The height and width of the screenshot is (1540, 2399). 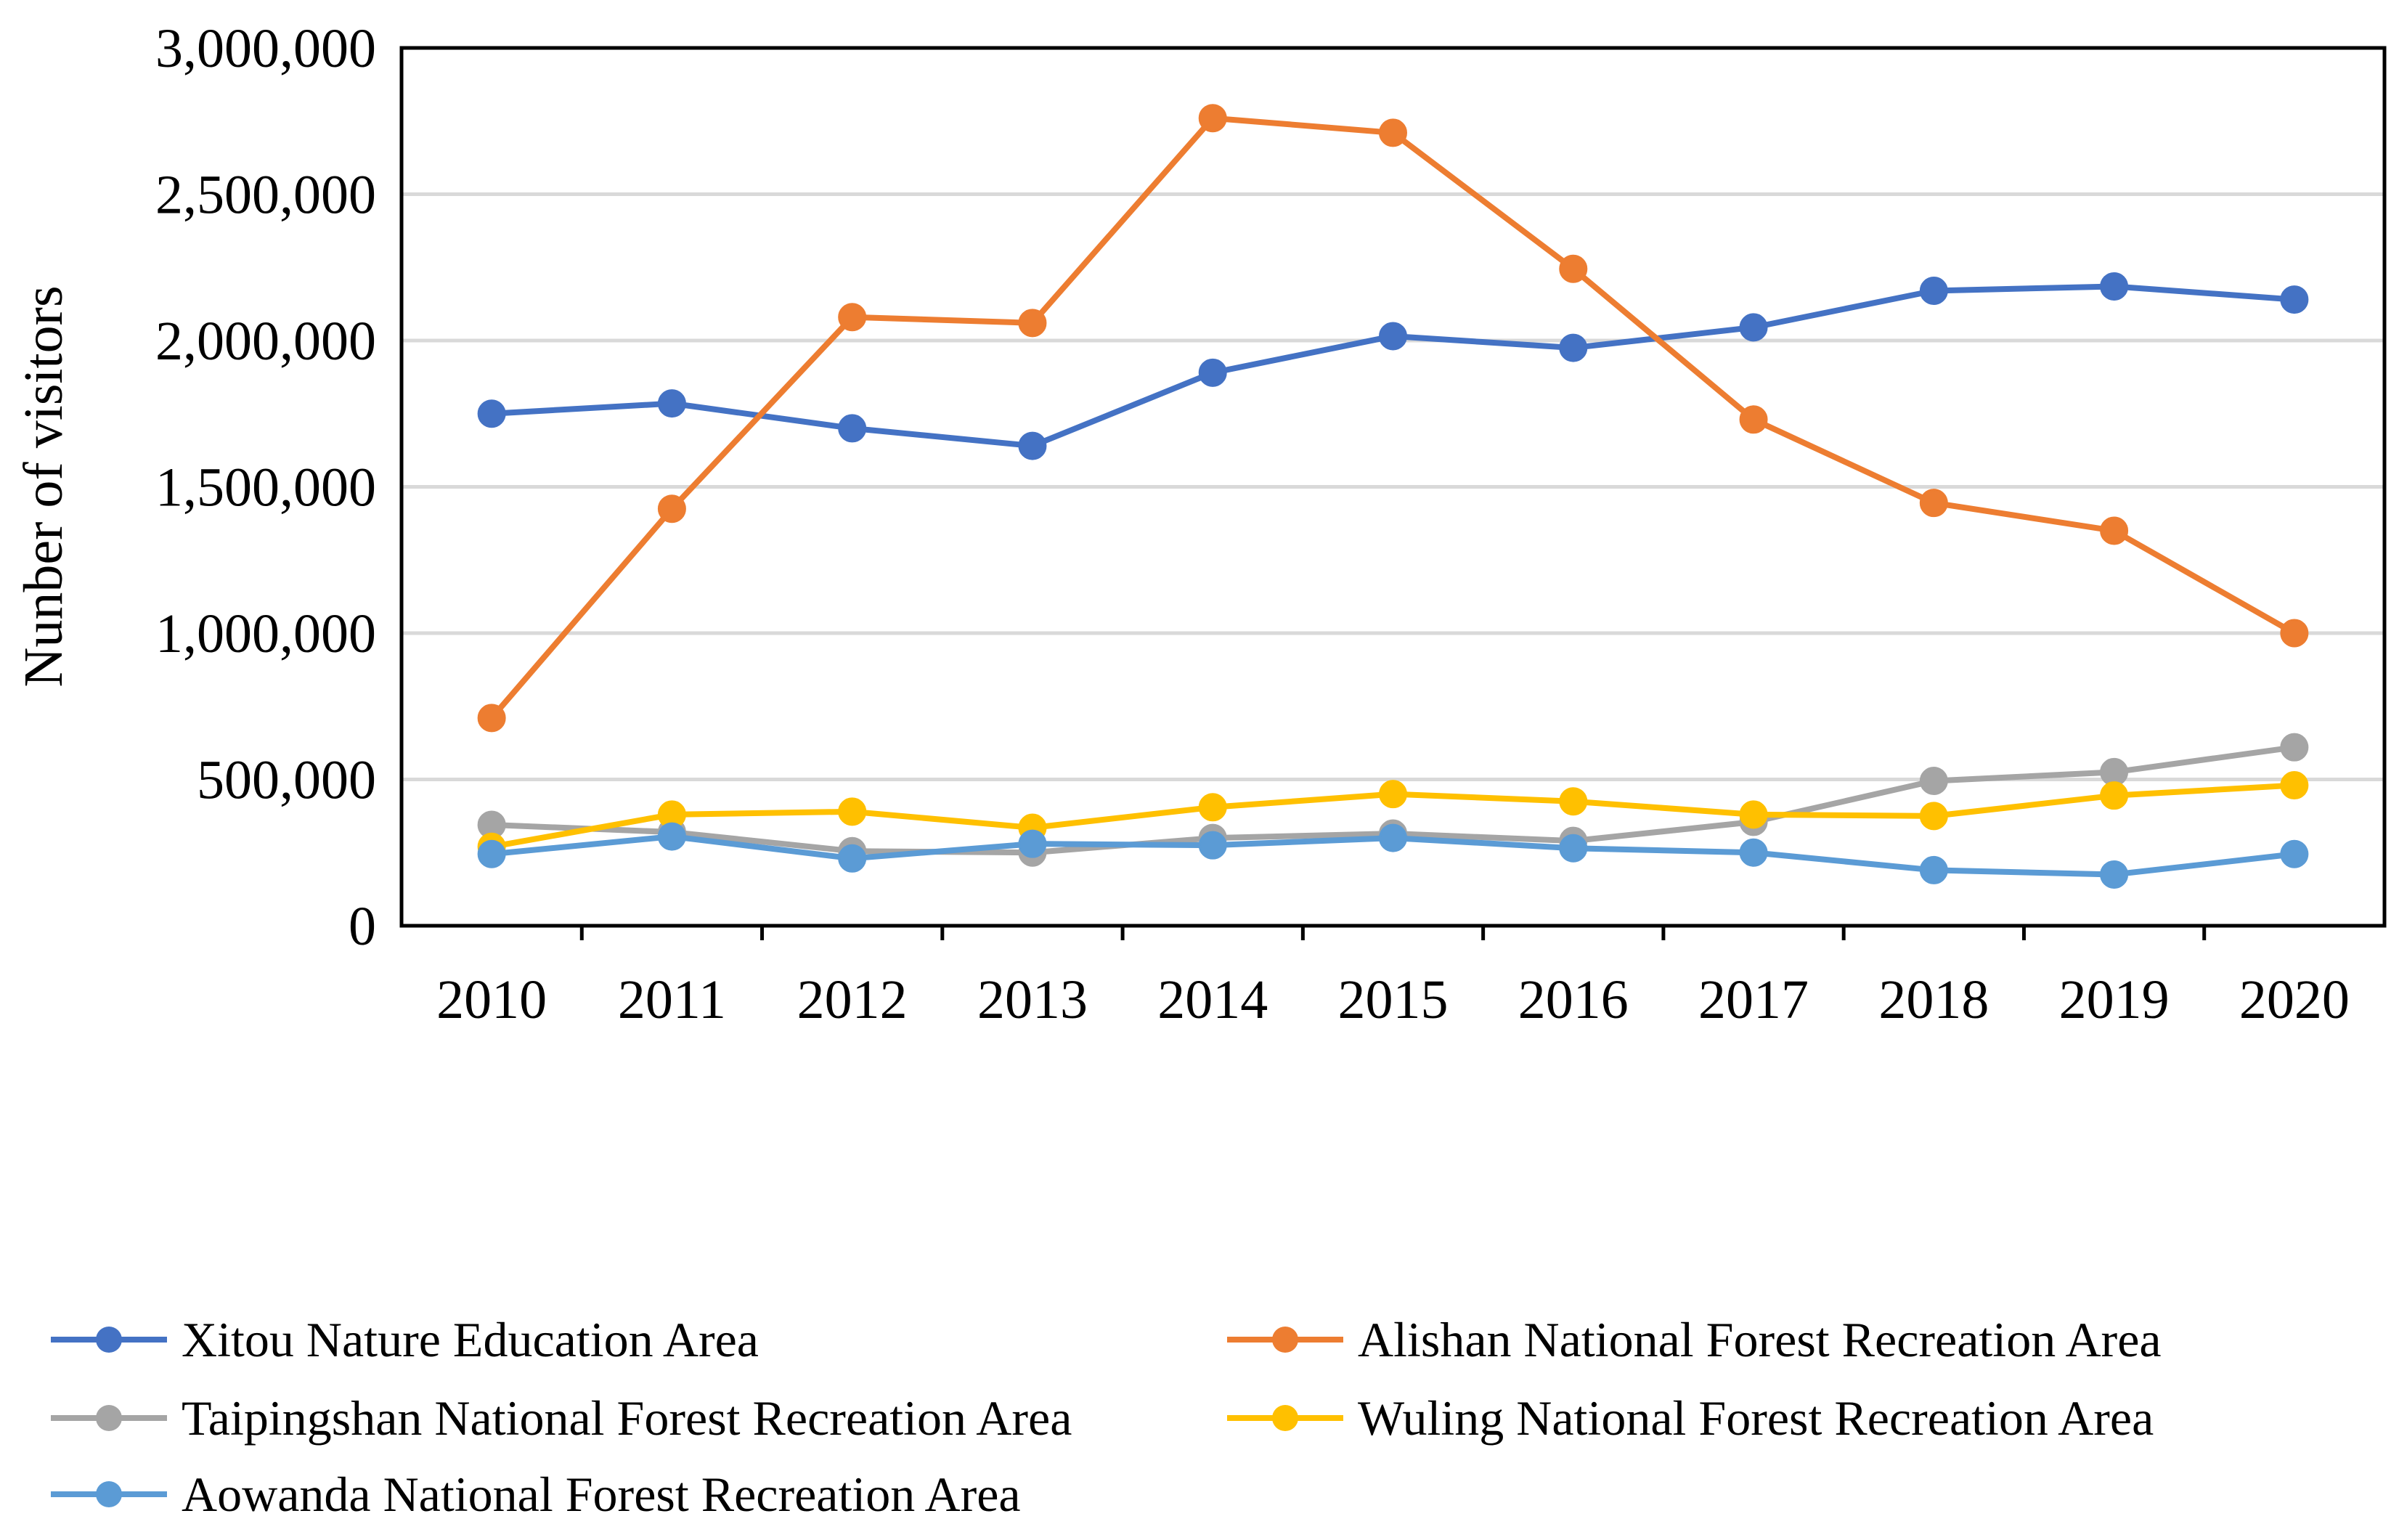 I want to click on x-axis-tick-marks, so click(x=1393, y=933).